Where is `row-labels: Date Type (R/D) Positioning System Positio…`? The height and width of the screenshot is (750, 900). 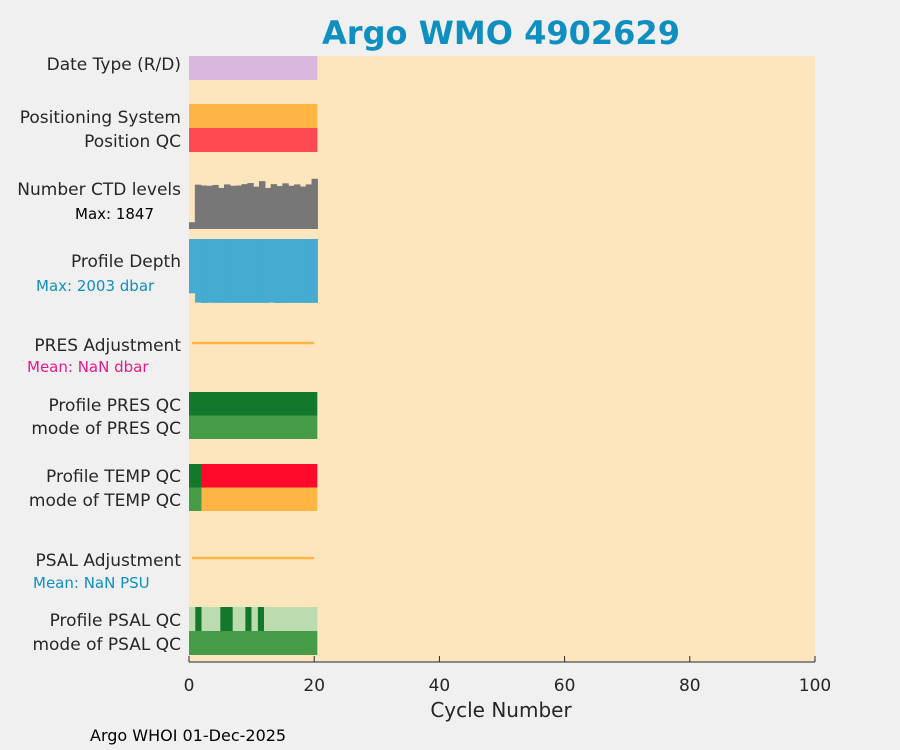 row-labels: Date Type (R/D) Positioning System Positio… is located at coordinates (99, 355).